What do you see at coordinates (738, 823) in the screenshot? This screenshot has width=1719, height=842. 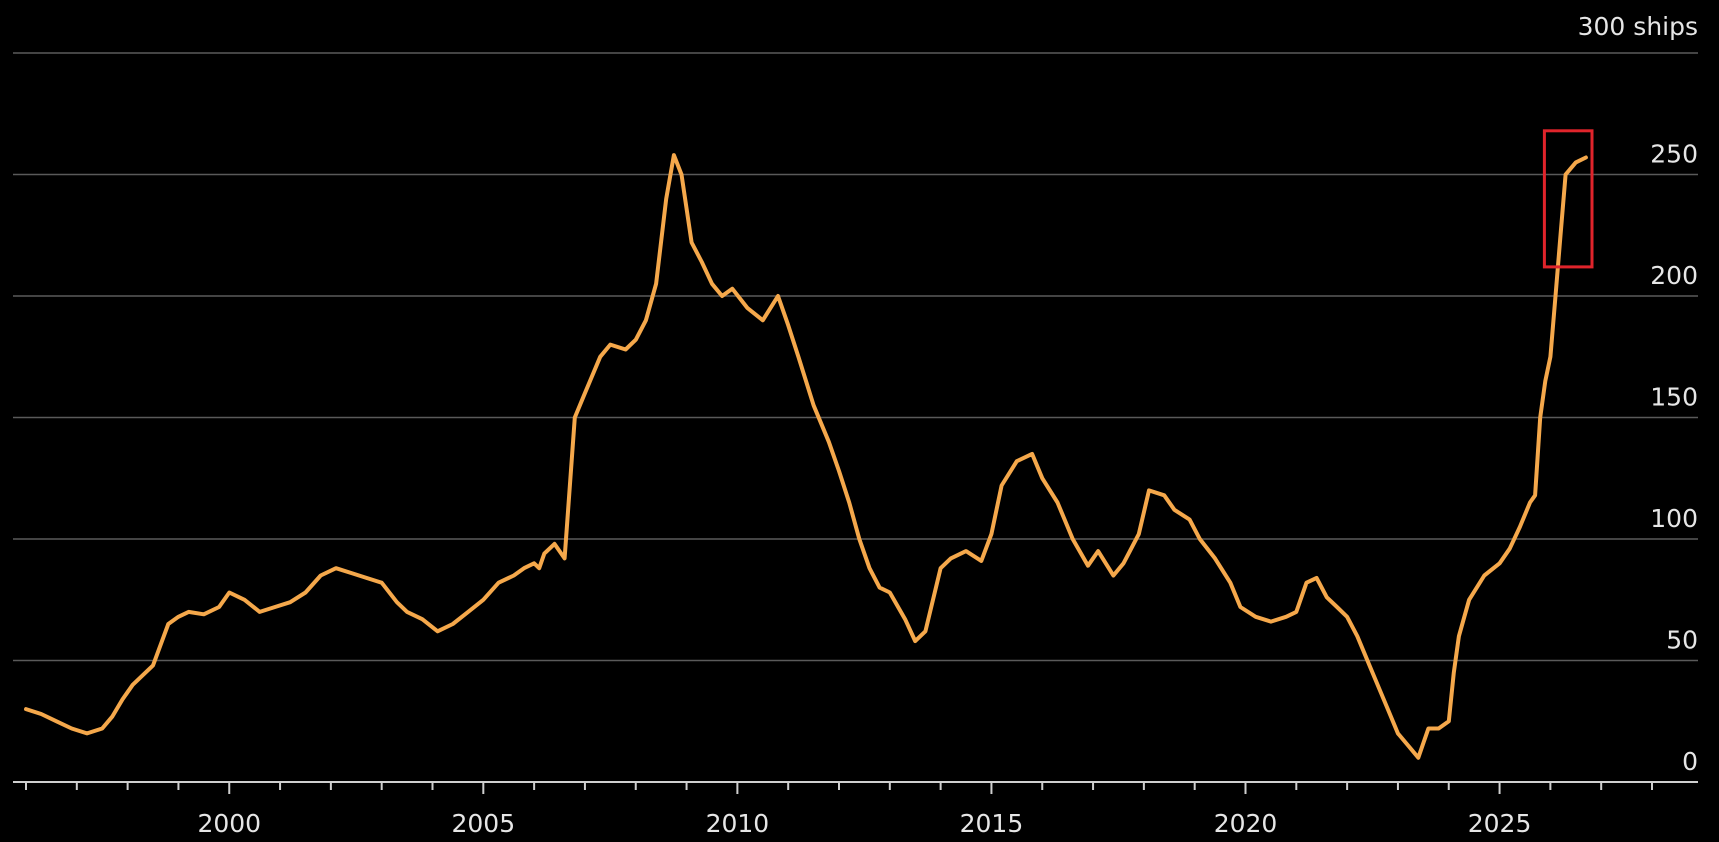 I see `x-tick-label: 2010` at bounding box center [738, 823].